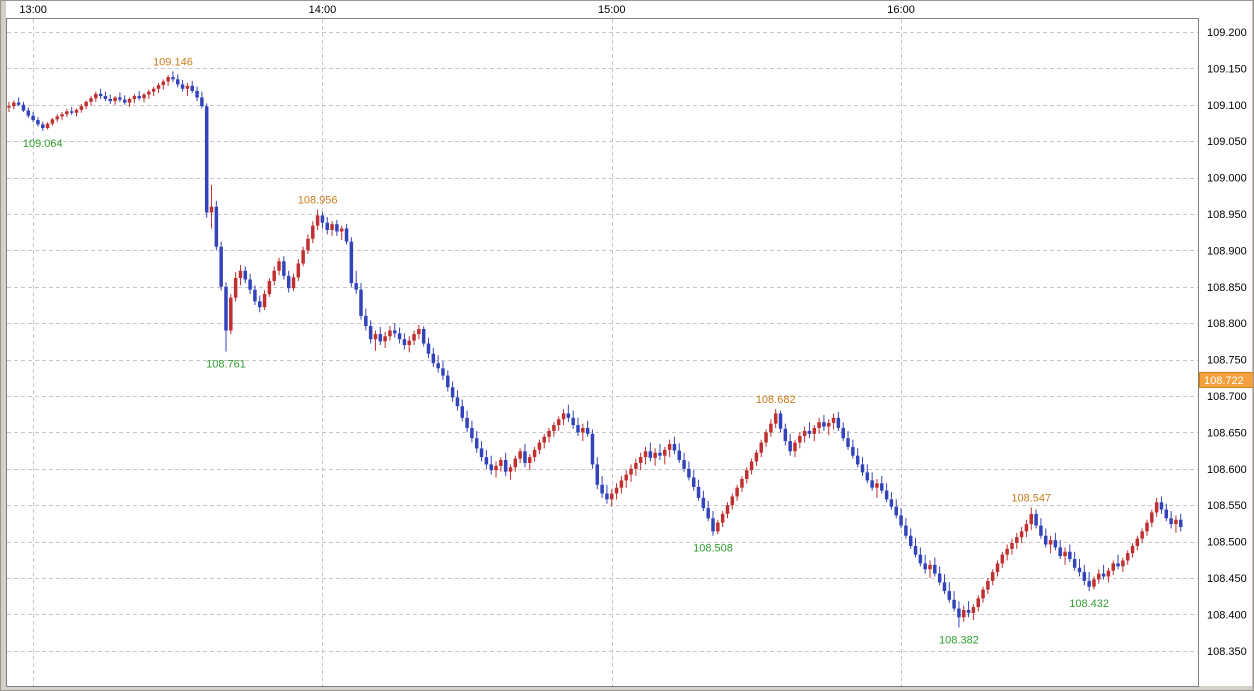 The image size is (1254, 691). What do you see at coordinates (1089, 604) in the screenshot?
I see `swing-low-label: 108.432` at bounding box center [1089, 604].